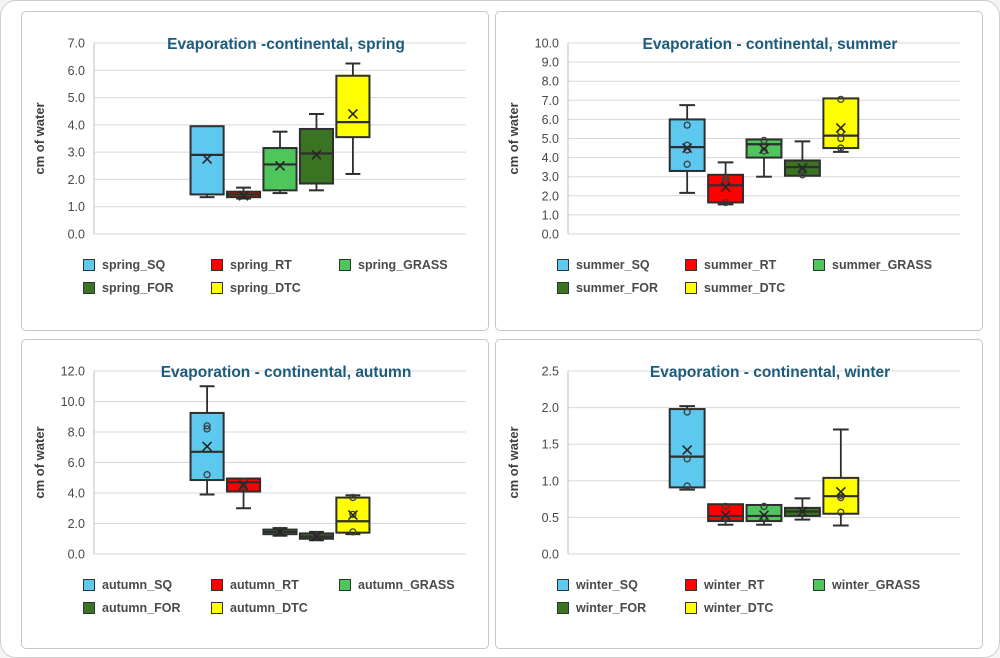 The image size is (1000, 658). What do you see at coordinates (745, 288) in the screenshot?
I see `legend-label: summer_DTC` at bounding box center [745, 288].